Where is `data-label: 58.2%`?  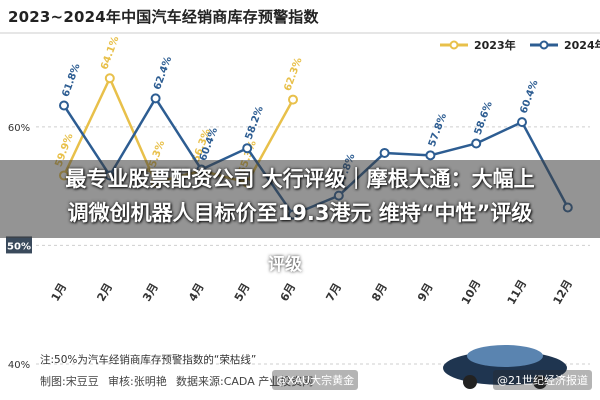 data-label: 58.2% is located at coordinates (255, 123).